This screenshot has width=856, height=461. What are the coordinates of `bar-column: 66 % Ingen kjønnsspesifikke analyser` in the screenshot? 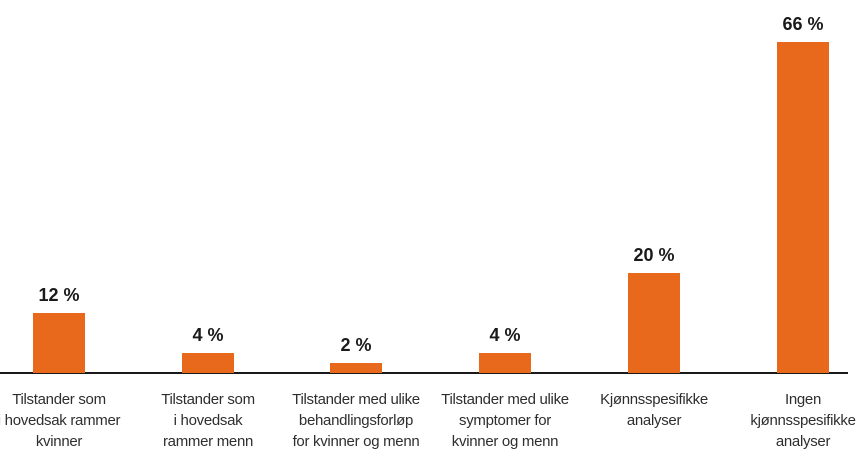 It's located at (792, 226).